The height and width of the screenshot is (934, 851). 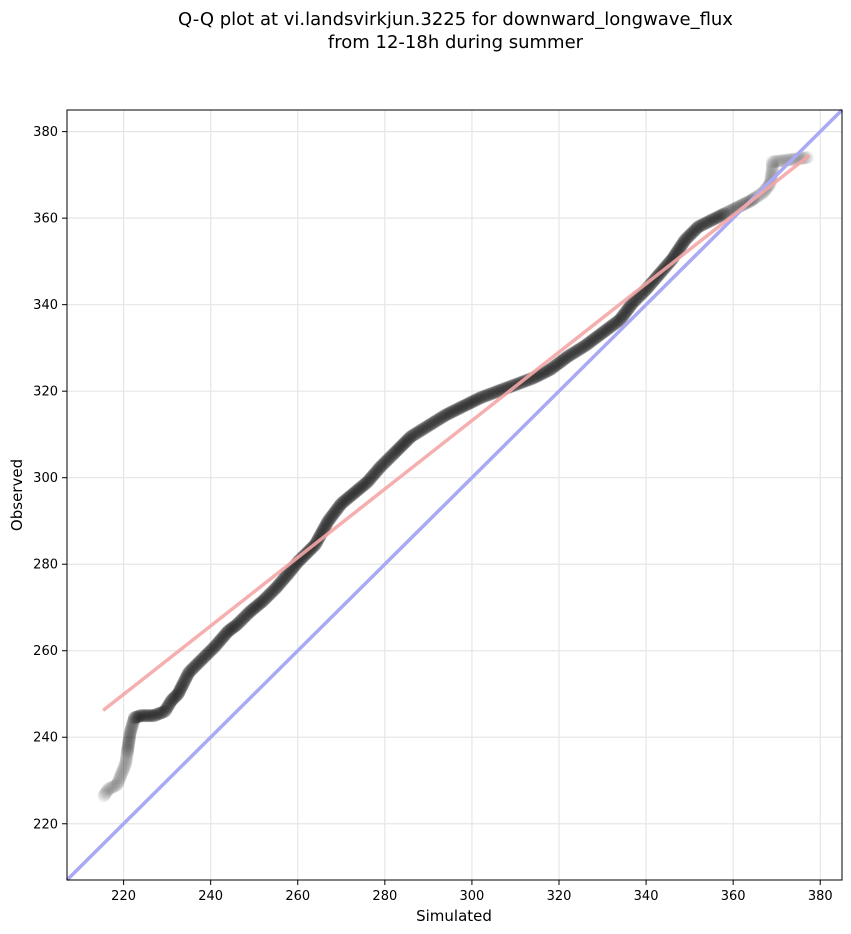 I want to click on x-tick-label: 220, so click(x=123, y=896).